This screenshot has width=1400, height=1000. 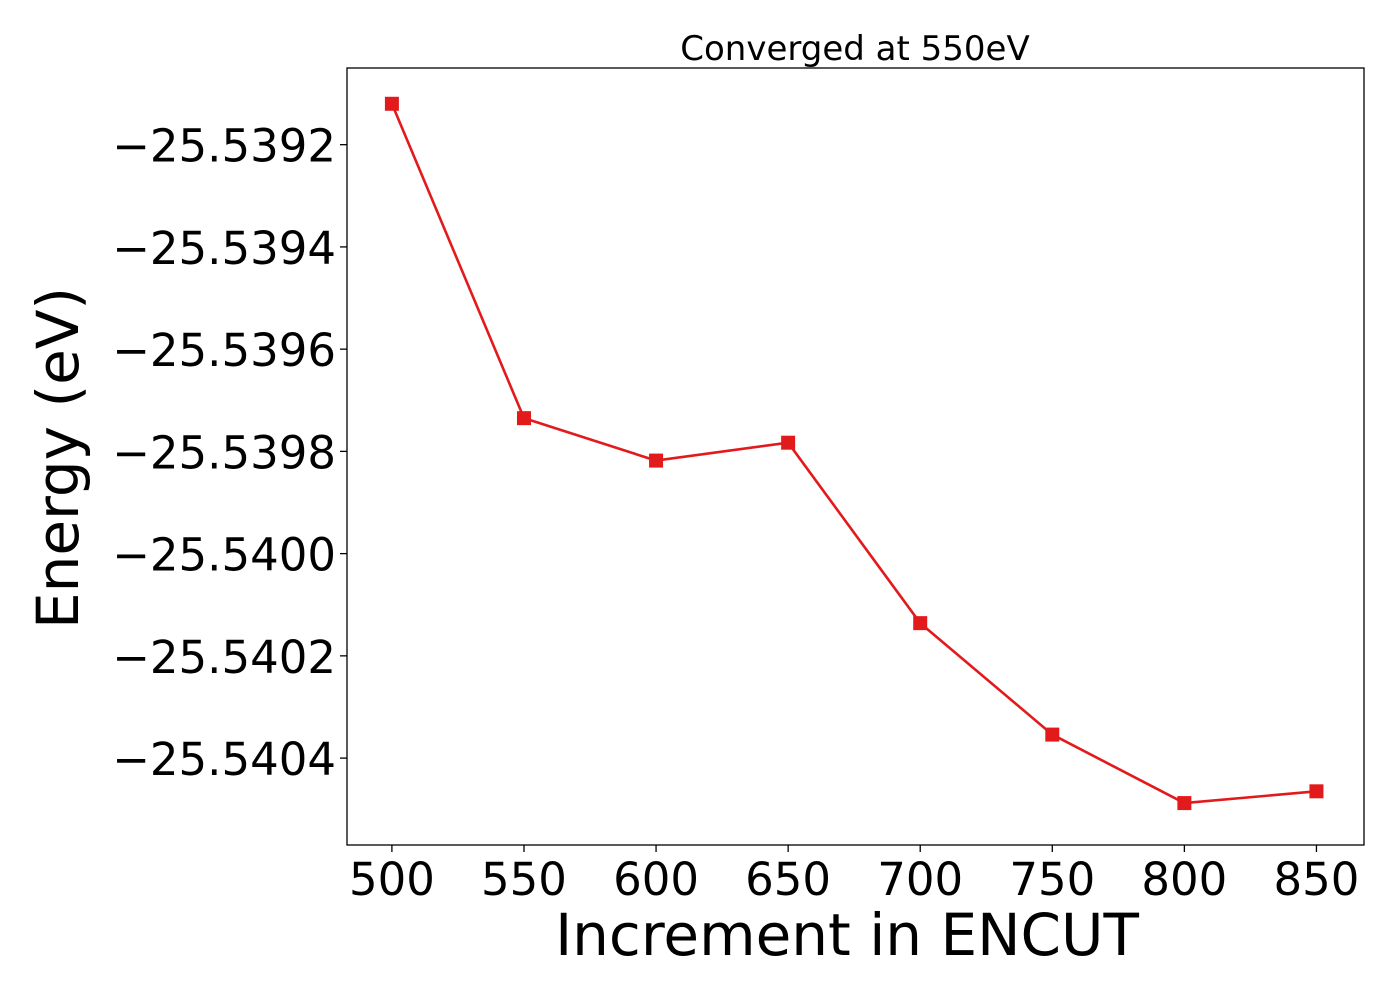 I want to click on y-tick-label: −25.5392, so click(x=224, y=146).